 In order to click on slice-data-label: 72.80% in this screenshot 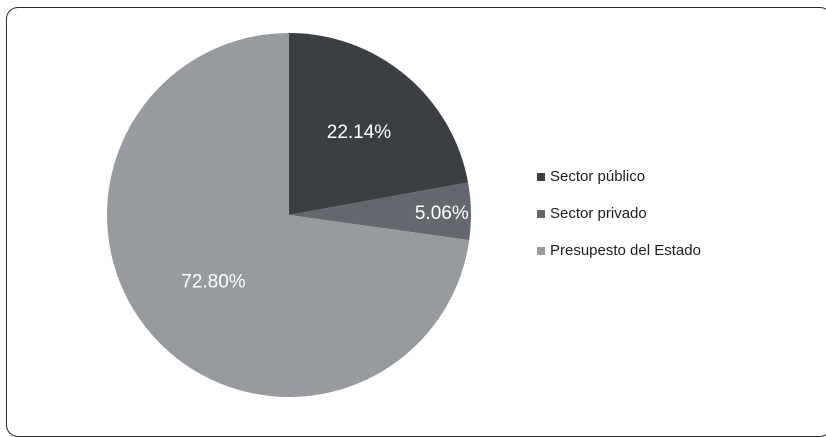, I will do `click(213, 282)`.